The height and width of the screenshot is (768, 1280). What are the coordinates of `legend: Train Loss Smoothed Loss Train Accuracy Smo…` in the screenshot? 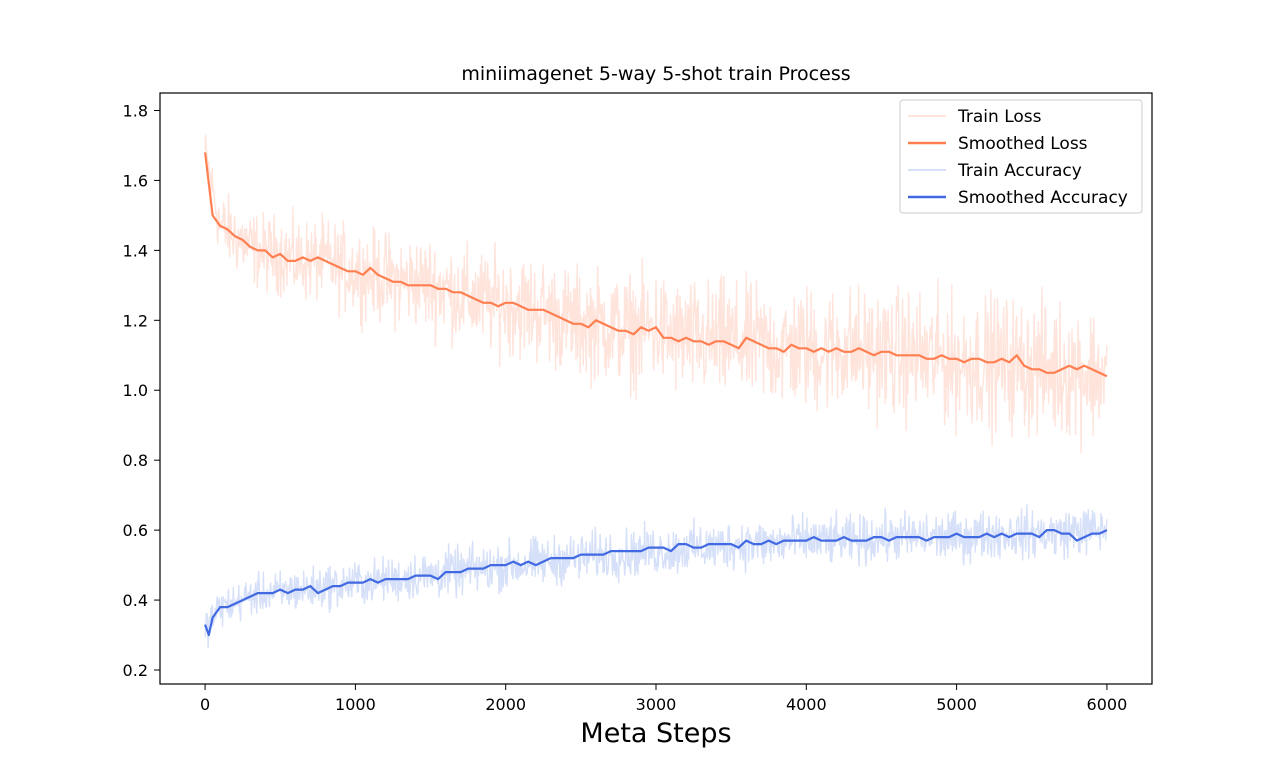 It's located at (1021, 156).